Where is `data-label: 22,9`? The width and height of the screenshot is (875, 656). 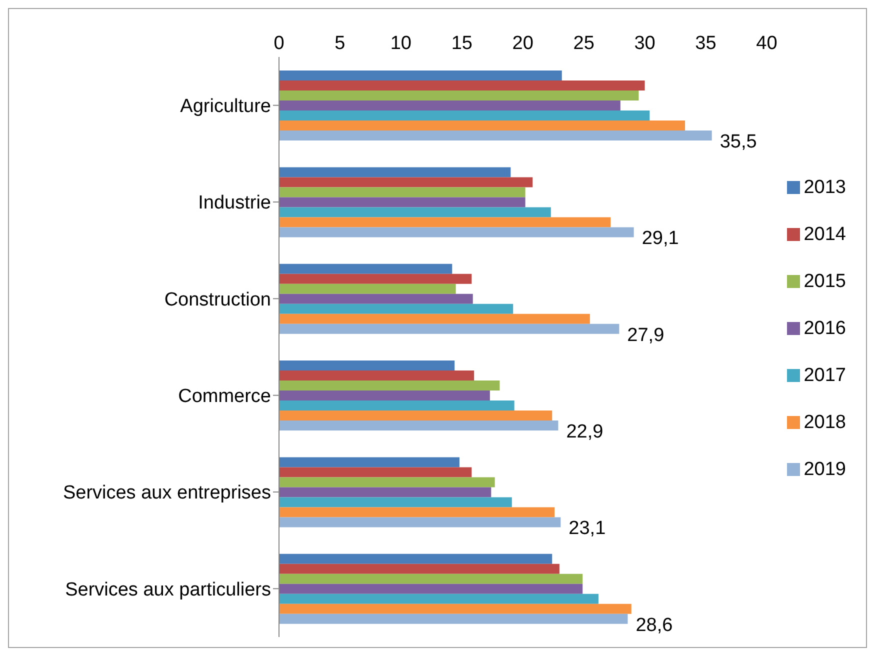
data-label: 22,9 is located at coordinates (585, 432).